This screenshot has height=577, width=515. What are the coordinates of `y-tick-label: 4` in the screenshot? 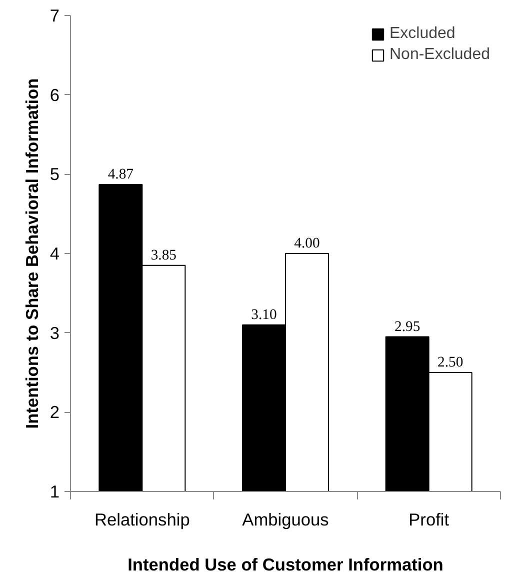 It's located at (55, 254).